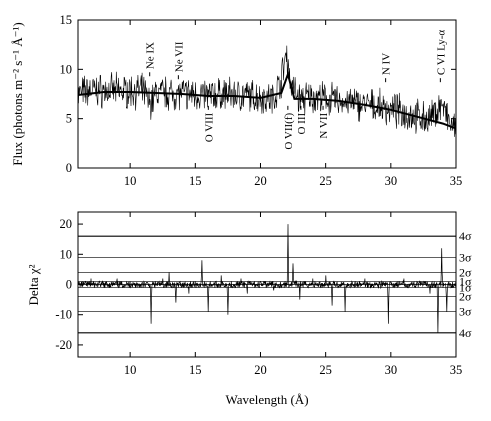  I want to click on annotation-label: O III, so click(302, 124).